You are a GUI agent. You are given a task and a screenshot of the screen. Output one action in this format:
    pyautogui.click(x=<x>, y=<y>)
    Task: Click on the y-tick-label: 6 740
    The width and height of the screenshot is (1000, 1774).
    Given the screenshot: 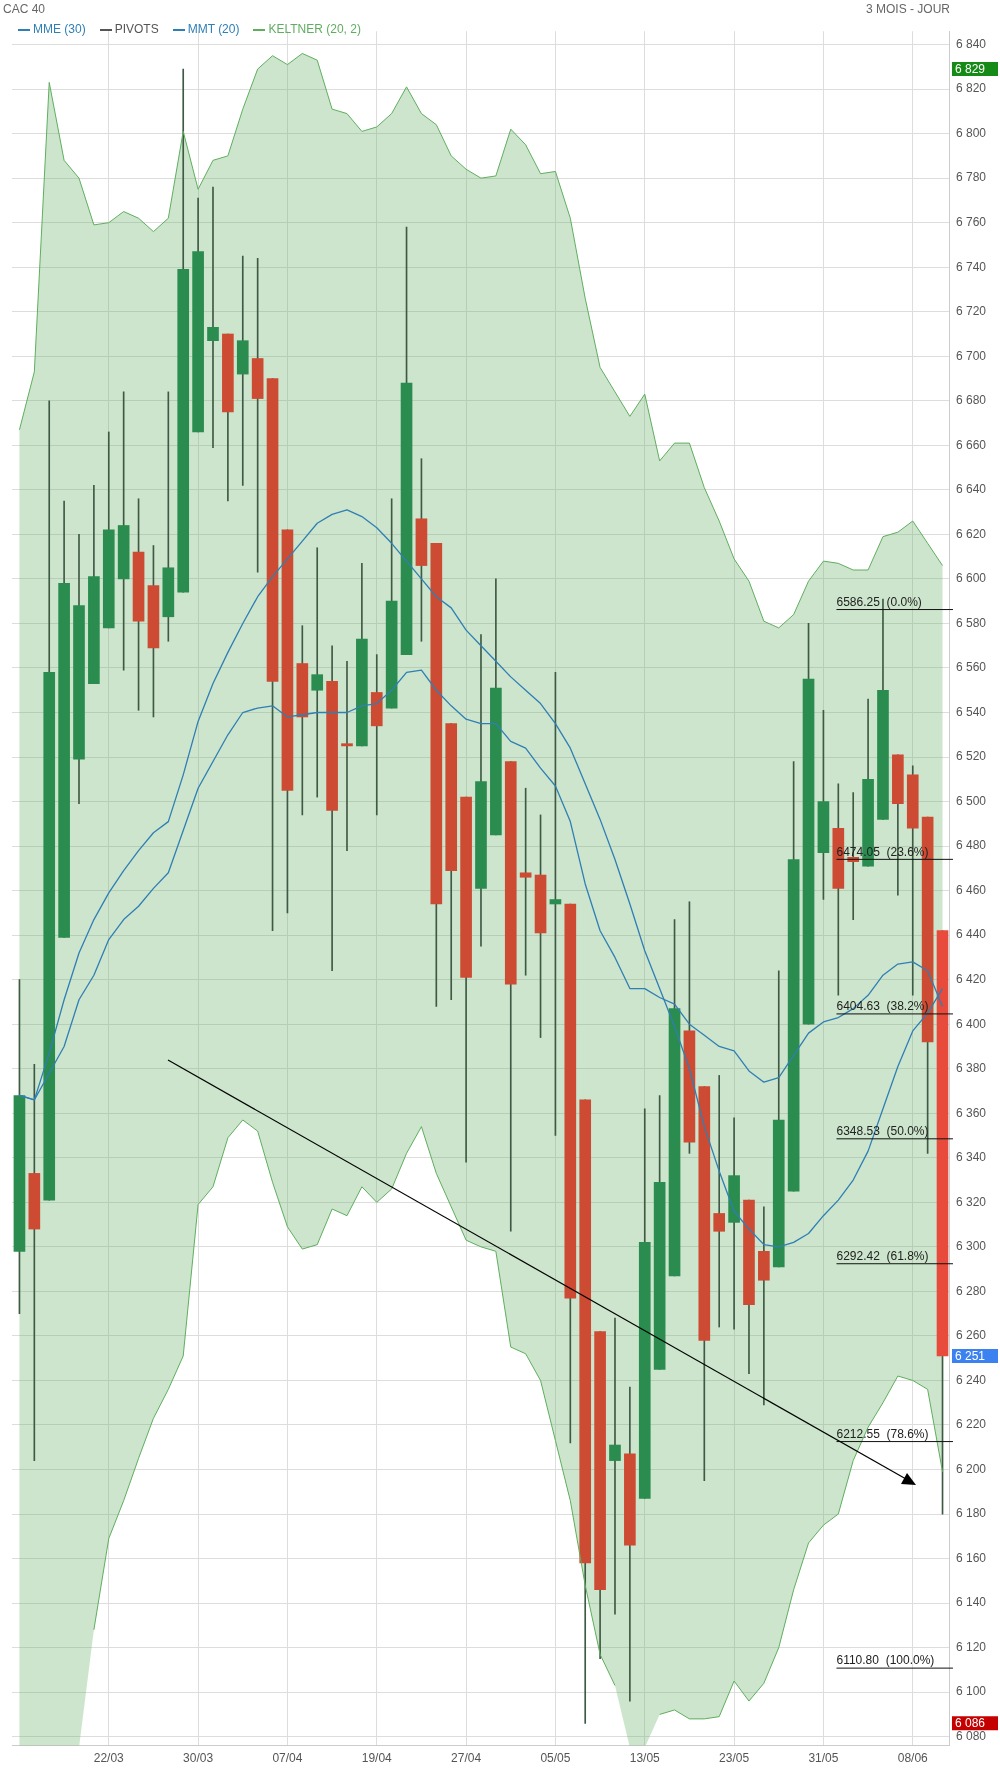 What is the action you would take?
    pyautogui.click(x=971, y=266)
    